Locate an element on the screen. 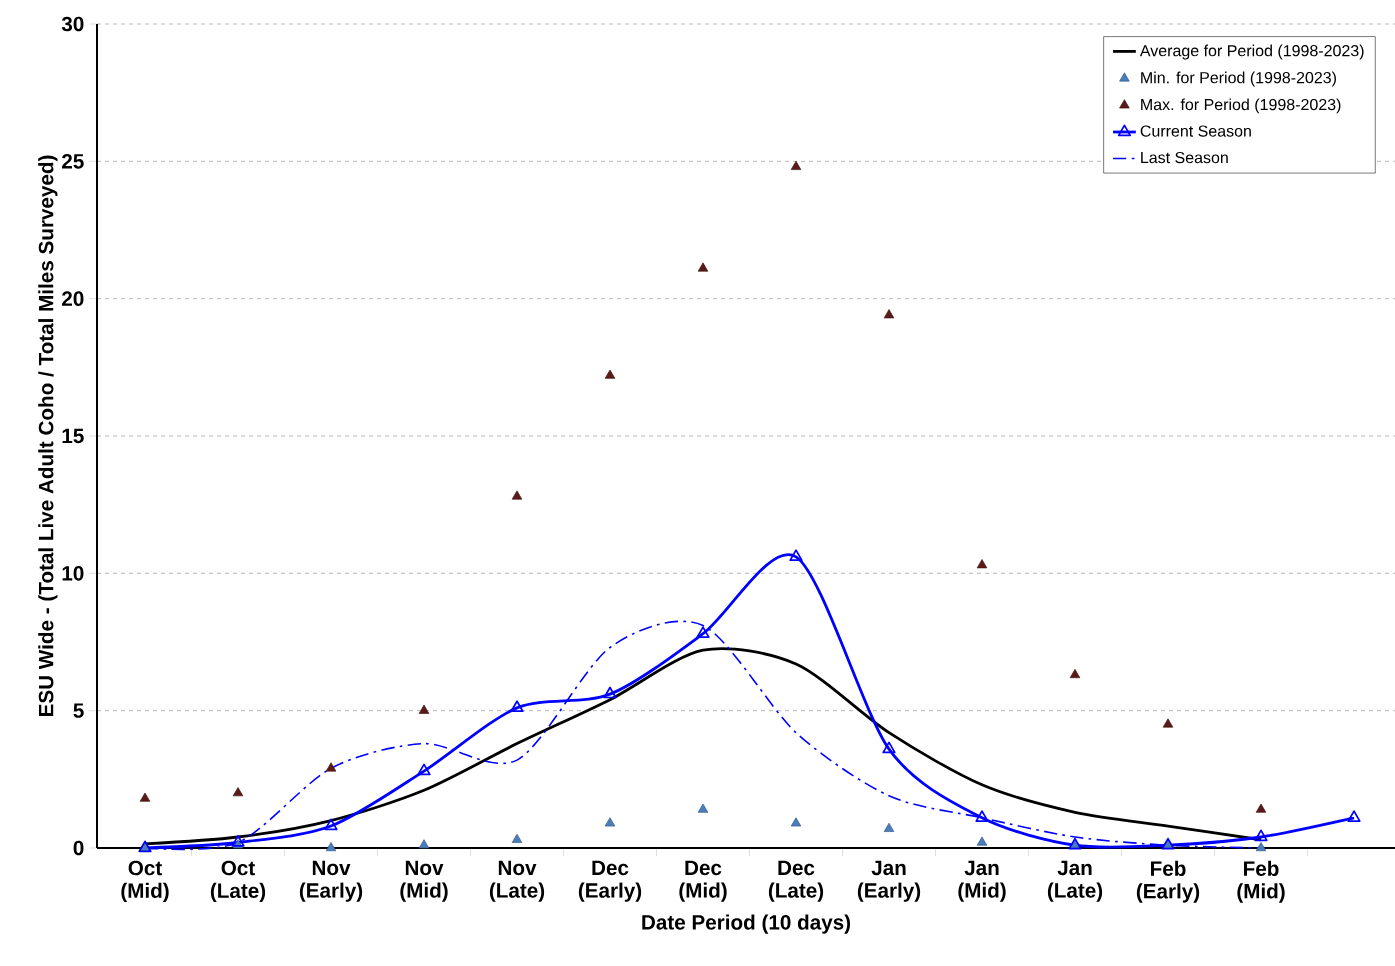  y-tick-label: 0 is located at coordinates (78, 848).